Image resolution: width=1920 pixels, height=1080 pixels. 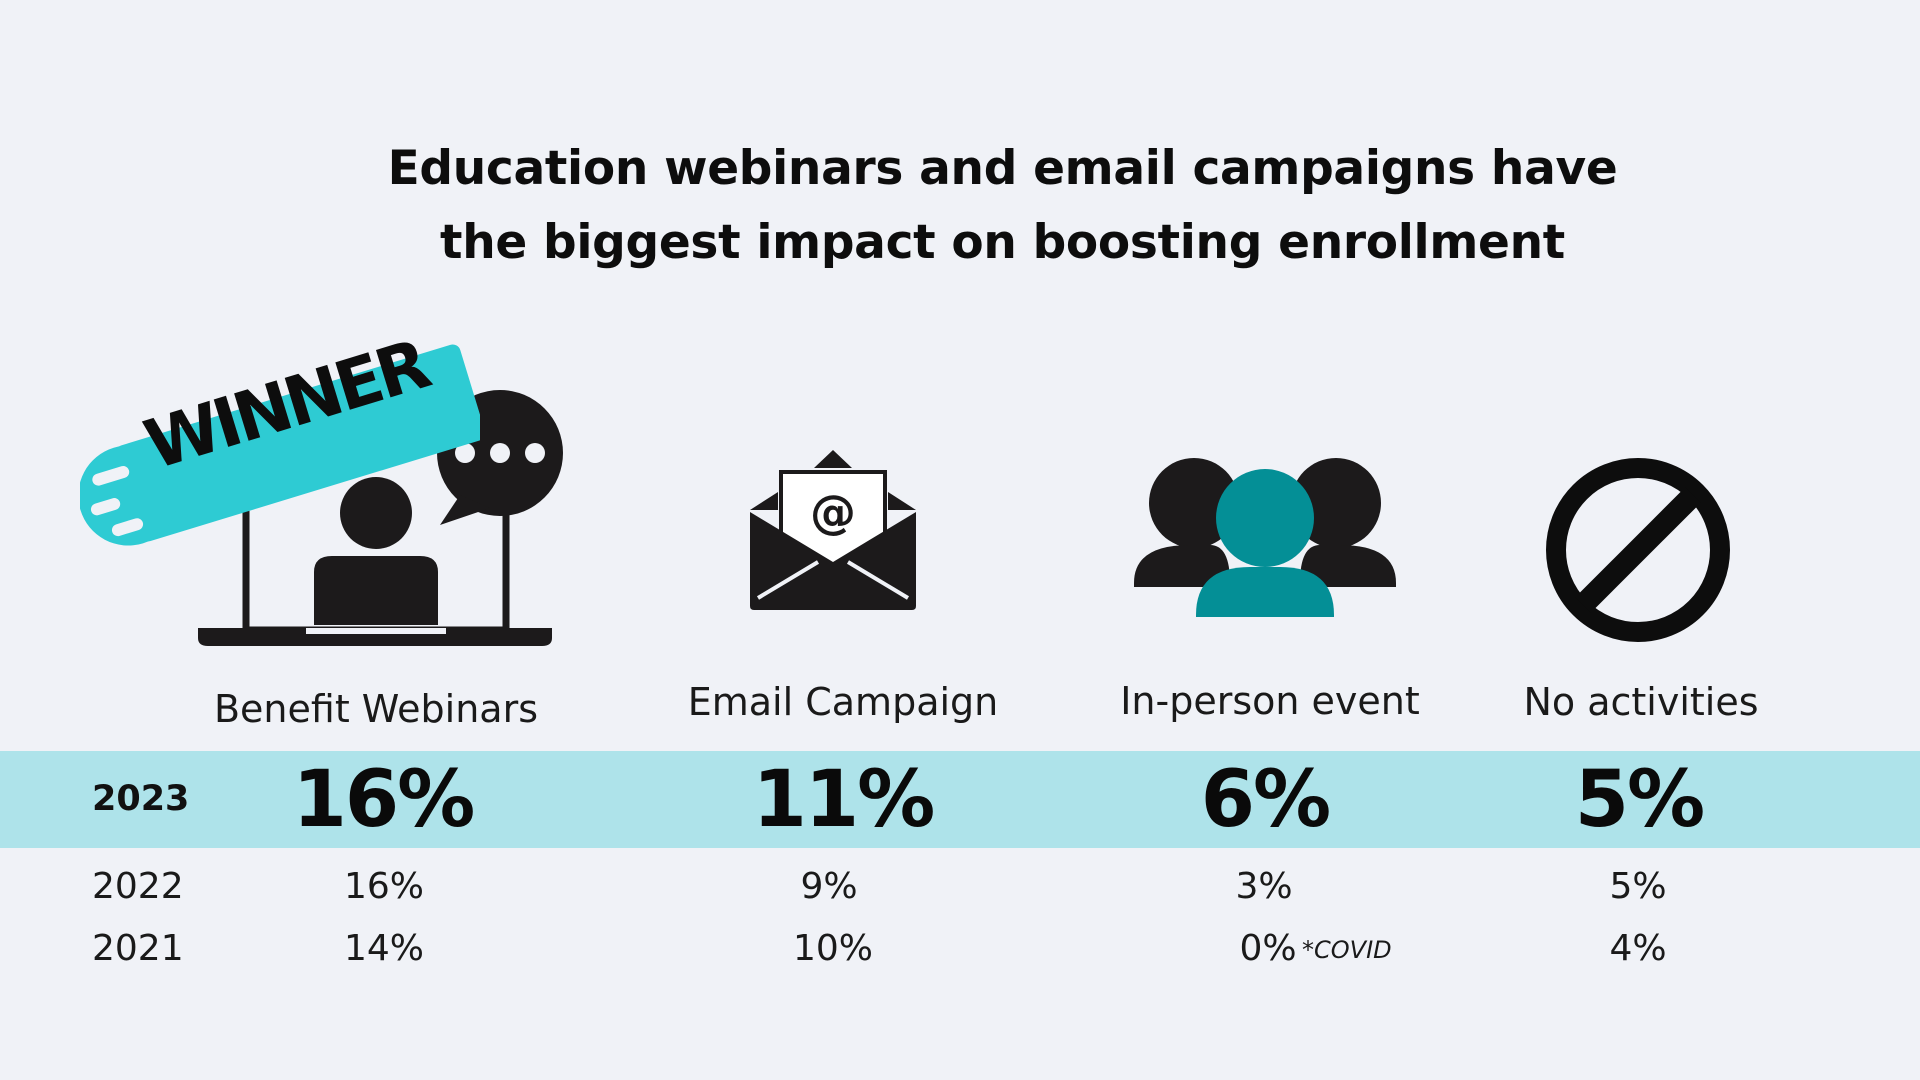 What do you see at coordinates (1265, 800) in the screenshot?
I see `value-2023: 6%` at bounding box center [1265, 800].